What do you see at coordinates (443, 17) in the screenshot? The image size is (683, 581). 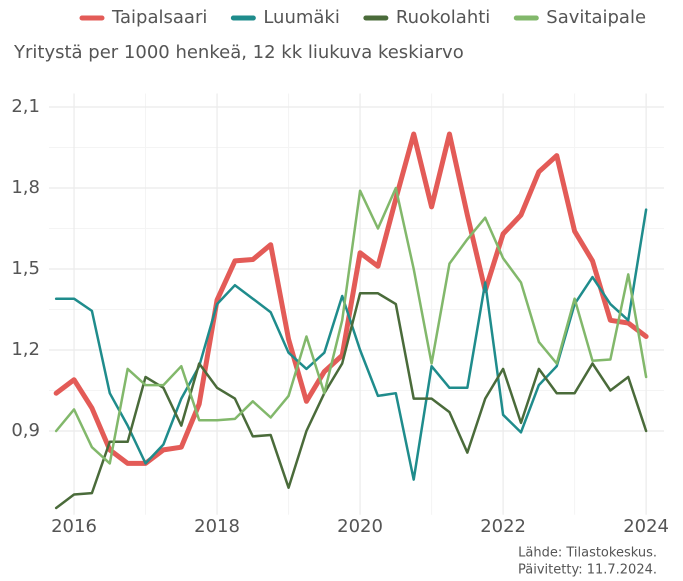 I see `legend-label: Ruokolahti` at bounding box center [443, 17].